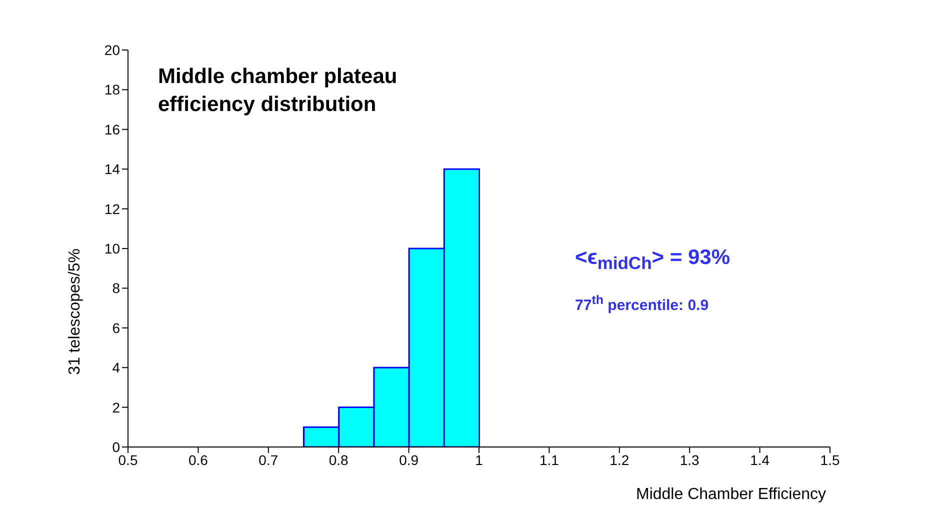 Image resolution: width=933 pixels, height=519 pixels. I want to click on x-axis-title: Middle Chamber Efficiency, so click(731, 494).